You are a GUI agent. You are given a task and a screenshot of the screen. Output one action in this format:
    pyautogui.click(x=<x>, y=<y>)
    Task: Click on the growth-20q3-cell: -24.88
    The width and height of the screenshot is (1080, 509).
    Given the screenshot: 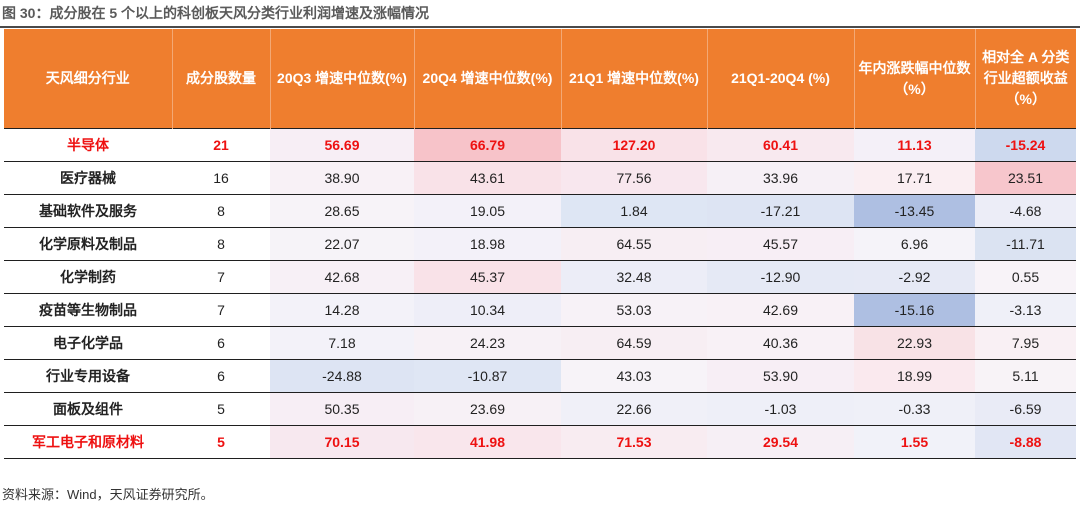 What is the action you would take?
    pyautogui.click(x=342, y=376)
    